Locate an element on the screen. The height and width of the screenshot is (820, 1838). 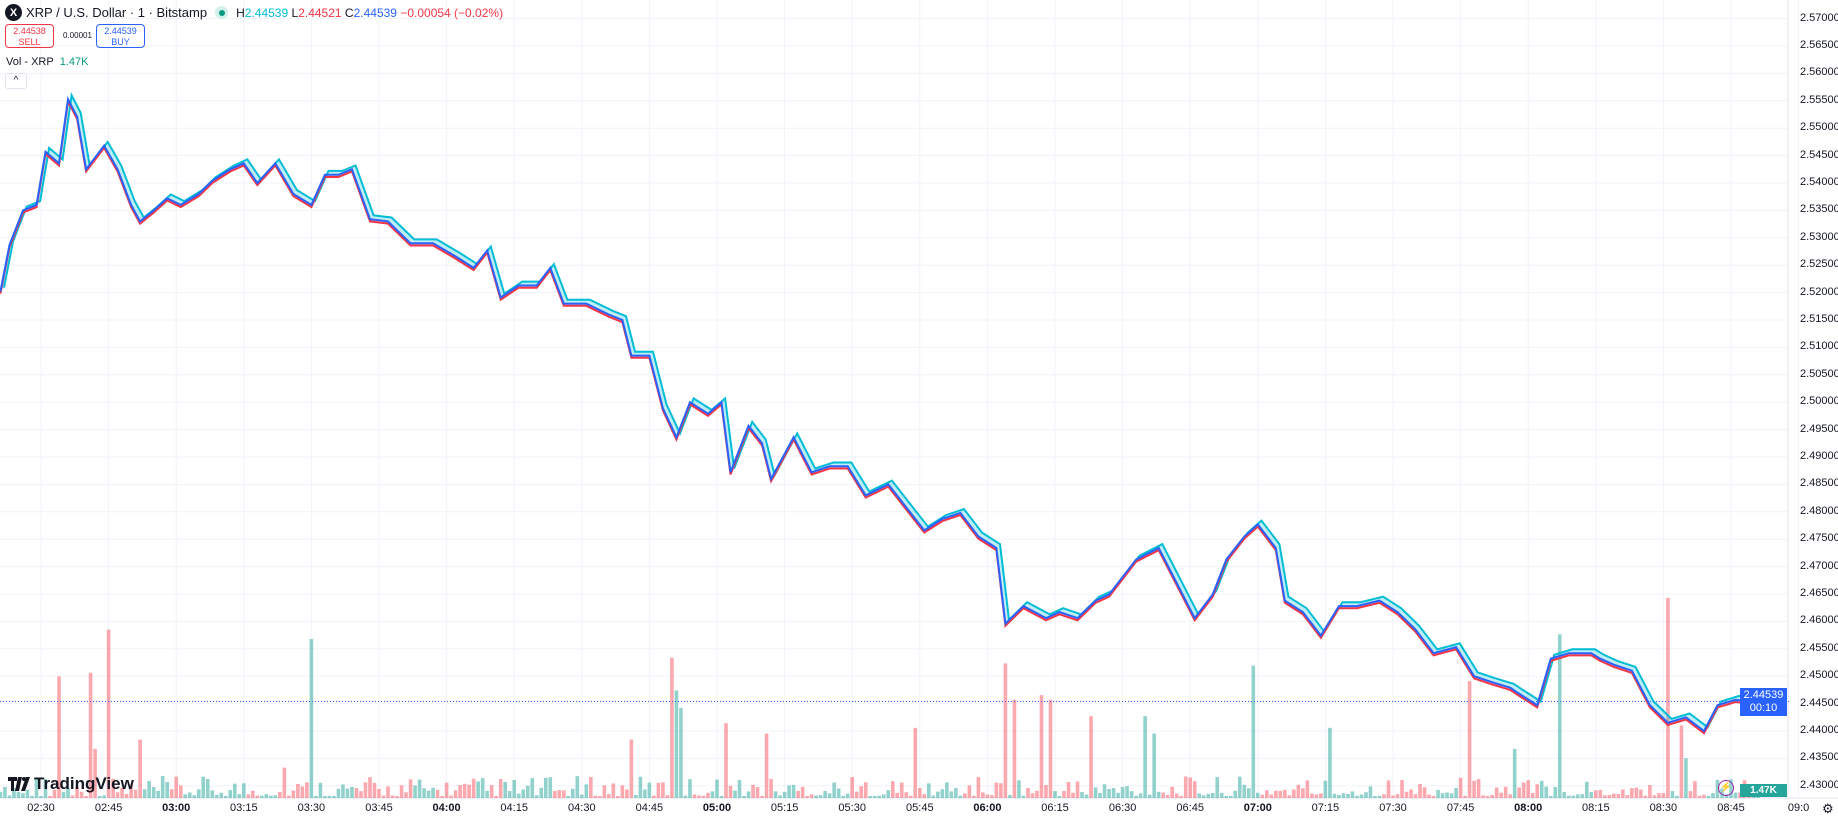
sell-button: 2.44538 SELL is located at coordinates (29, 36).